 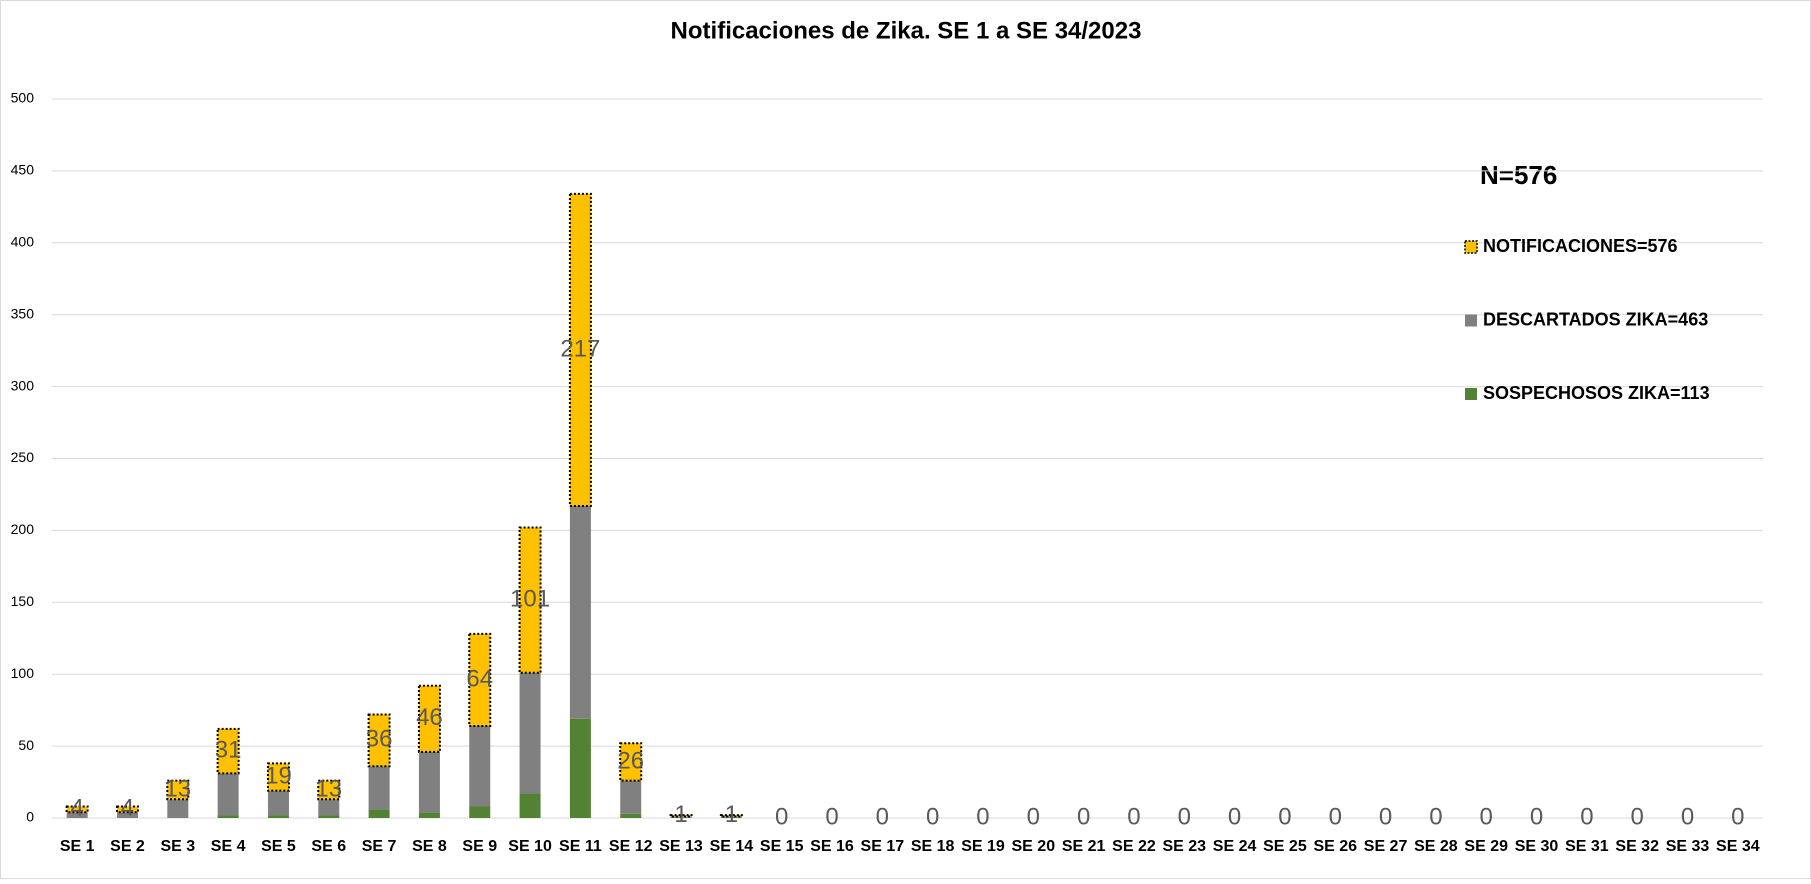 I want to click on x-tick-label: SE 33, so click(x=1688, y=846).